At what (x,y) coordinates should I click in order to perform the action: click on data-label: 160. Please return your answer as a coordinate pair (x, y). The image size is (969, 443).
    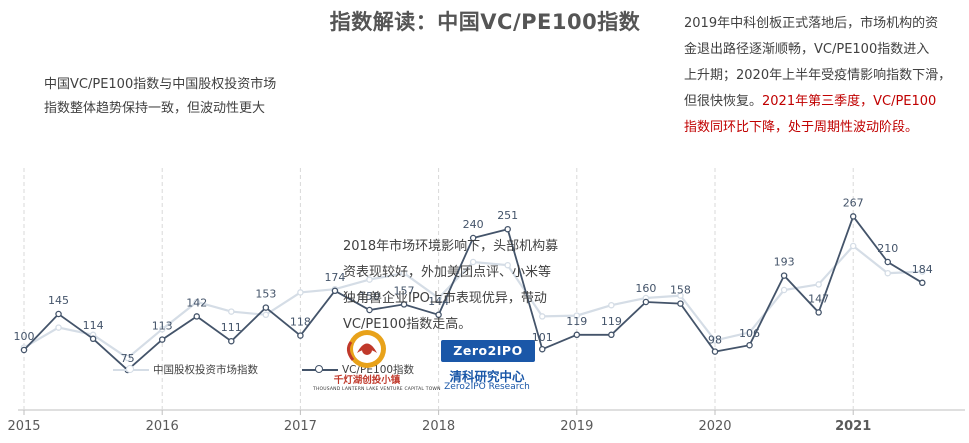
    Looking at the image, I should click on (645, 288).